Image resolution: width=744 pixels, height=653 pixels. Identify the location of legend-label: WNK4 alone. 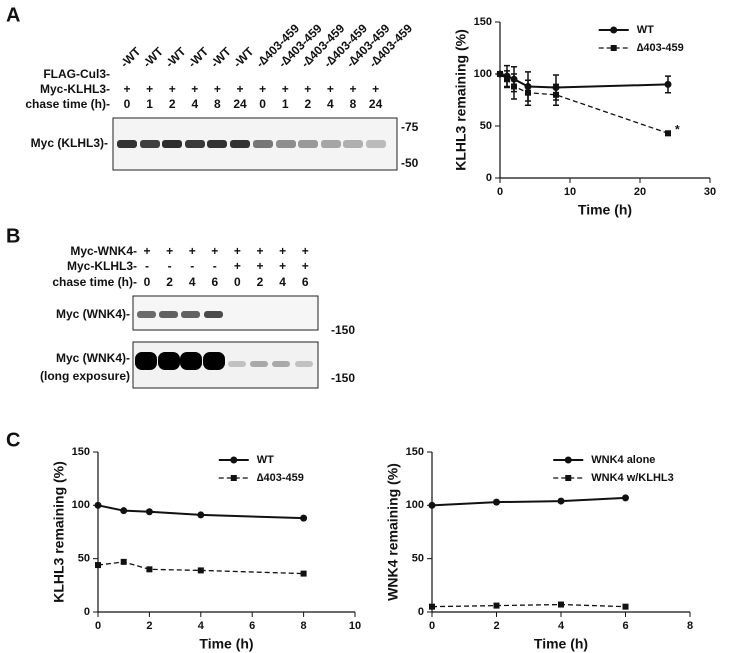
(623, 460).